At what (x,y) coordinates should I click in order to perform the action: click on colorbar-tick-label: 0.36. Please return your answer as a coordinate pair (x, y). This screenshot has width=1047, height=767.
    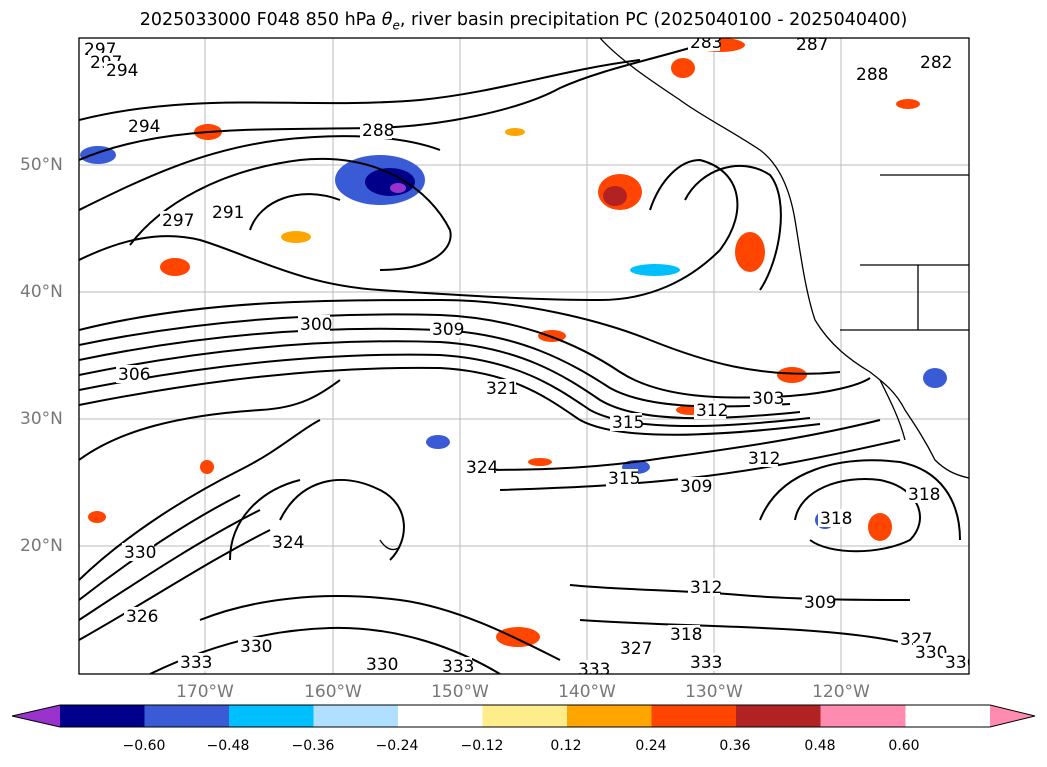
    Looking at the image, I should click on (735, 746).